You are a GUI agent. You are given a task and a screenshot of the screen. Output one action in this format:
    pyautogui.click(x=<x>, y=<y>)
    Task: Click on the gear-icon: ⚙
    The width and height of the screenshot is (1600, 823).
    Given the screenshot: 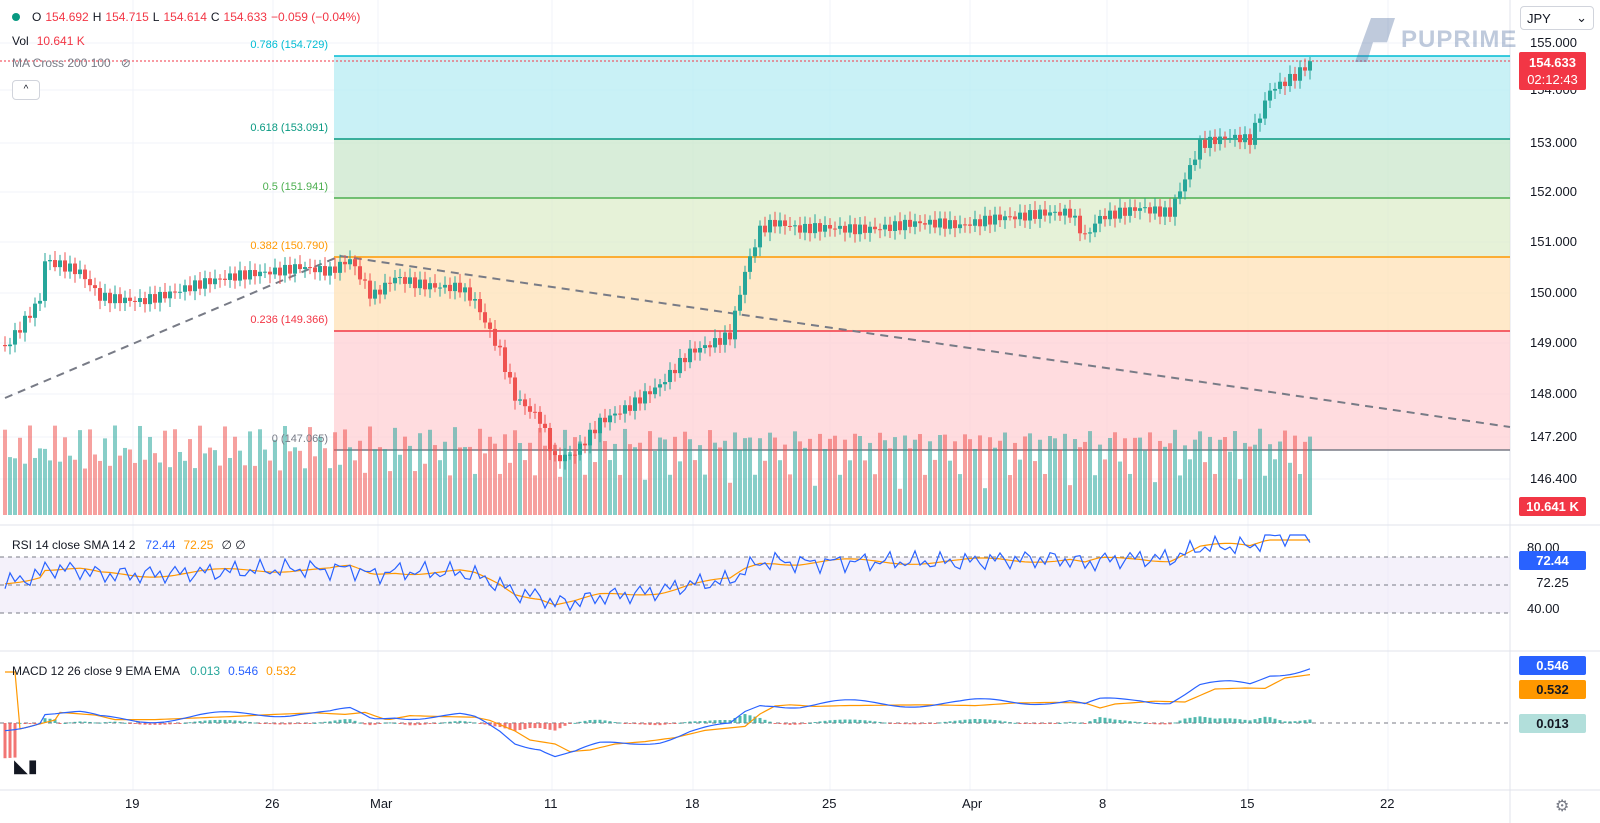 What is the action you would take?
    pyautogui.click(x=1562, y=806)
    